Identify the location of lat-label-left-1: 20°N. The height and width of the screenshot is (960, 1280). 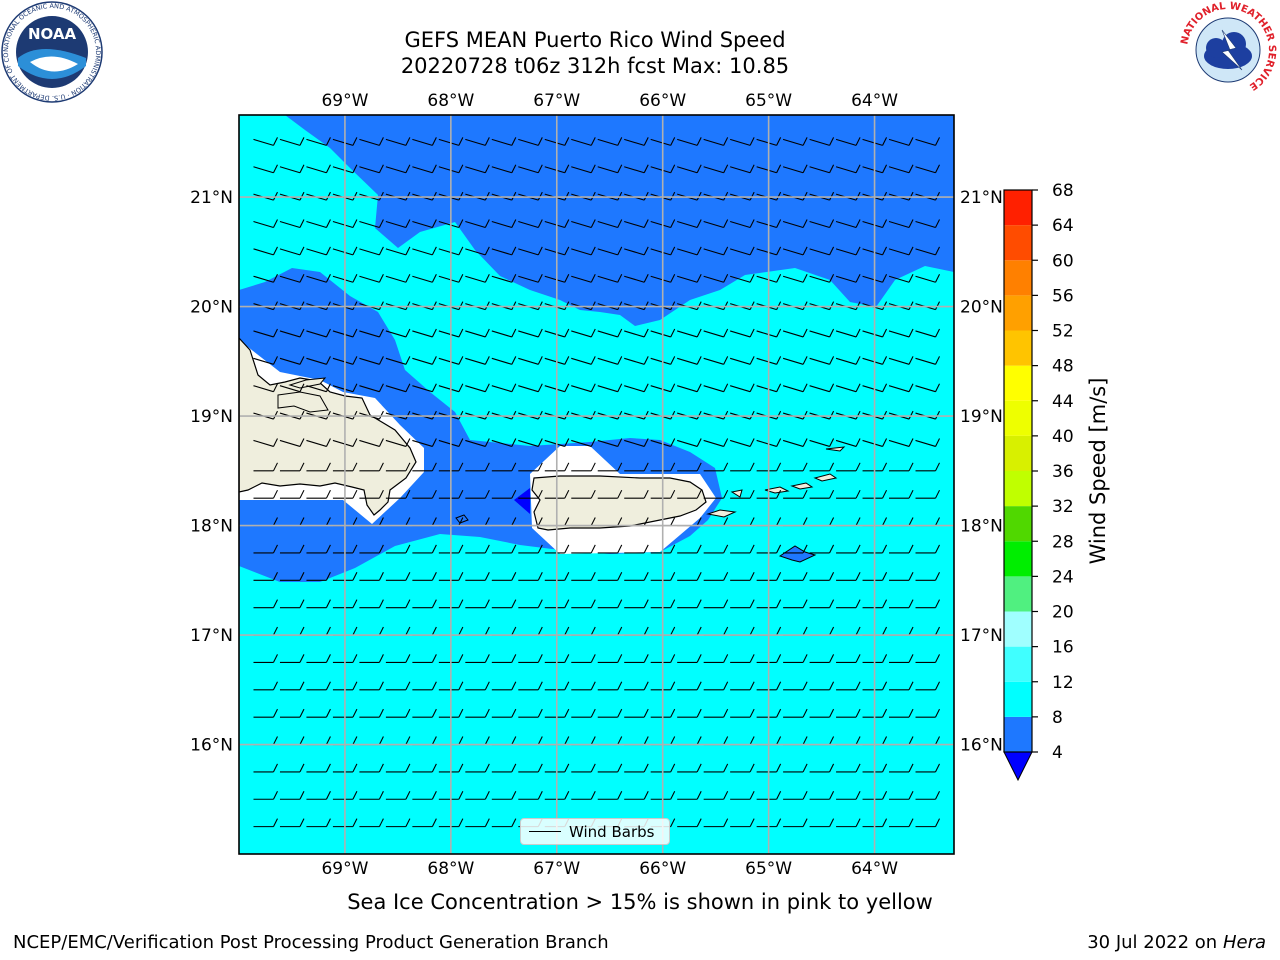
(211, 308).